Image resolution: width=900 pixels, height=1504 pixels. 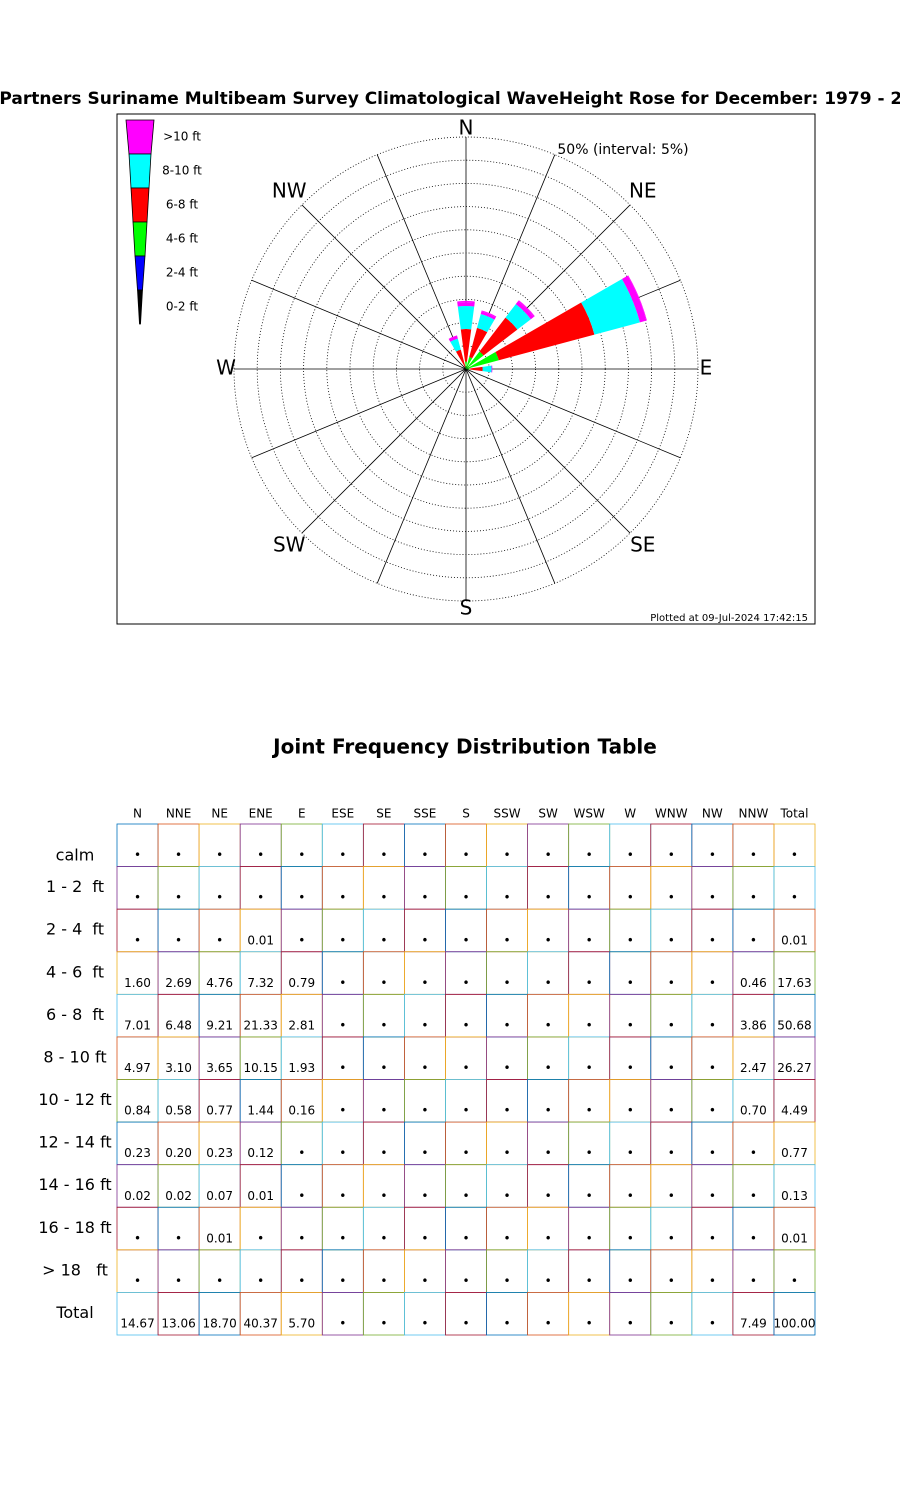 What do you see at coordinates (178, 983) in the screenshot?
I see `cell-value: 2.69` at bounding box center [178, 983].